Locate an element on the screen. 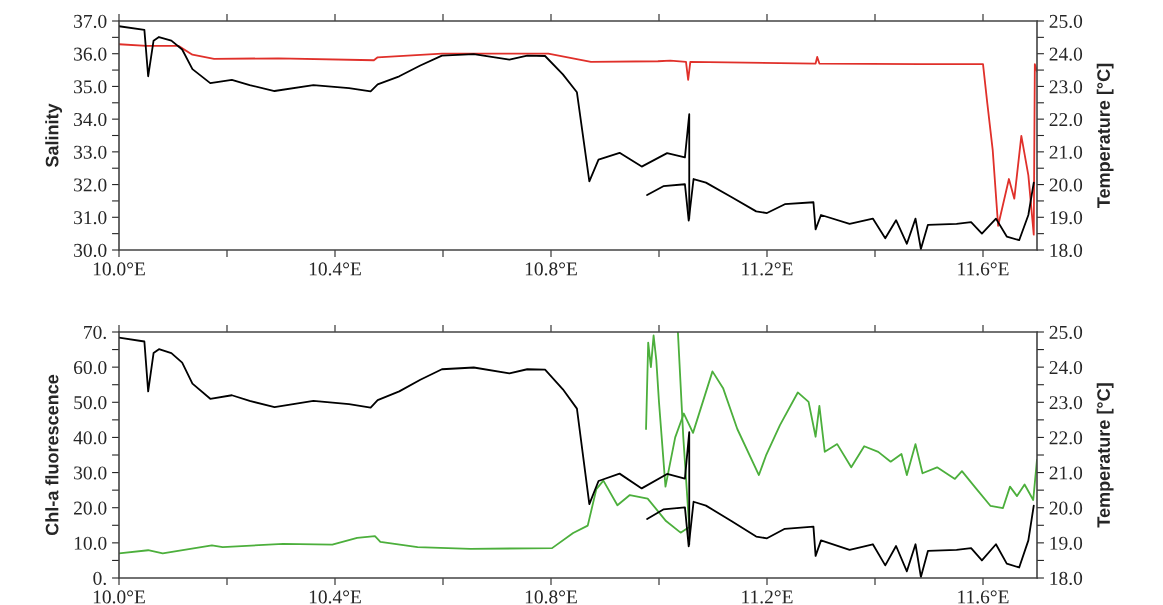  y-tick-label: 33.0 is located at coordinates (90, 152).